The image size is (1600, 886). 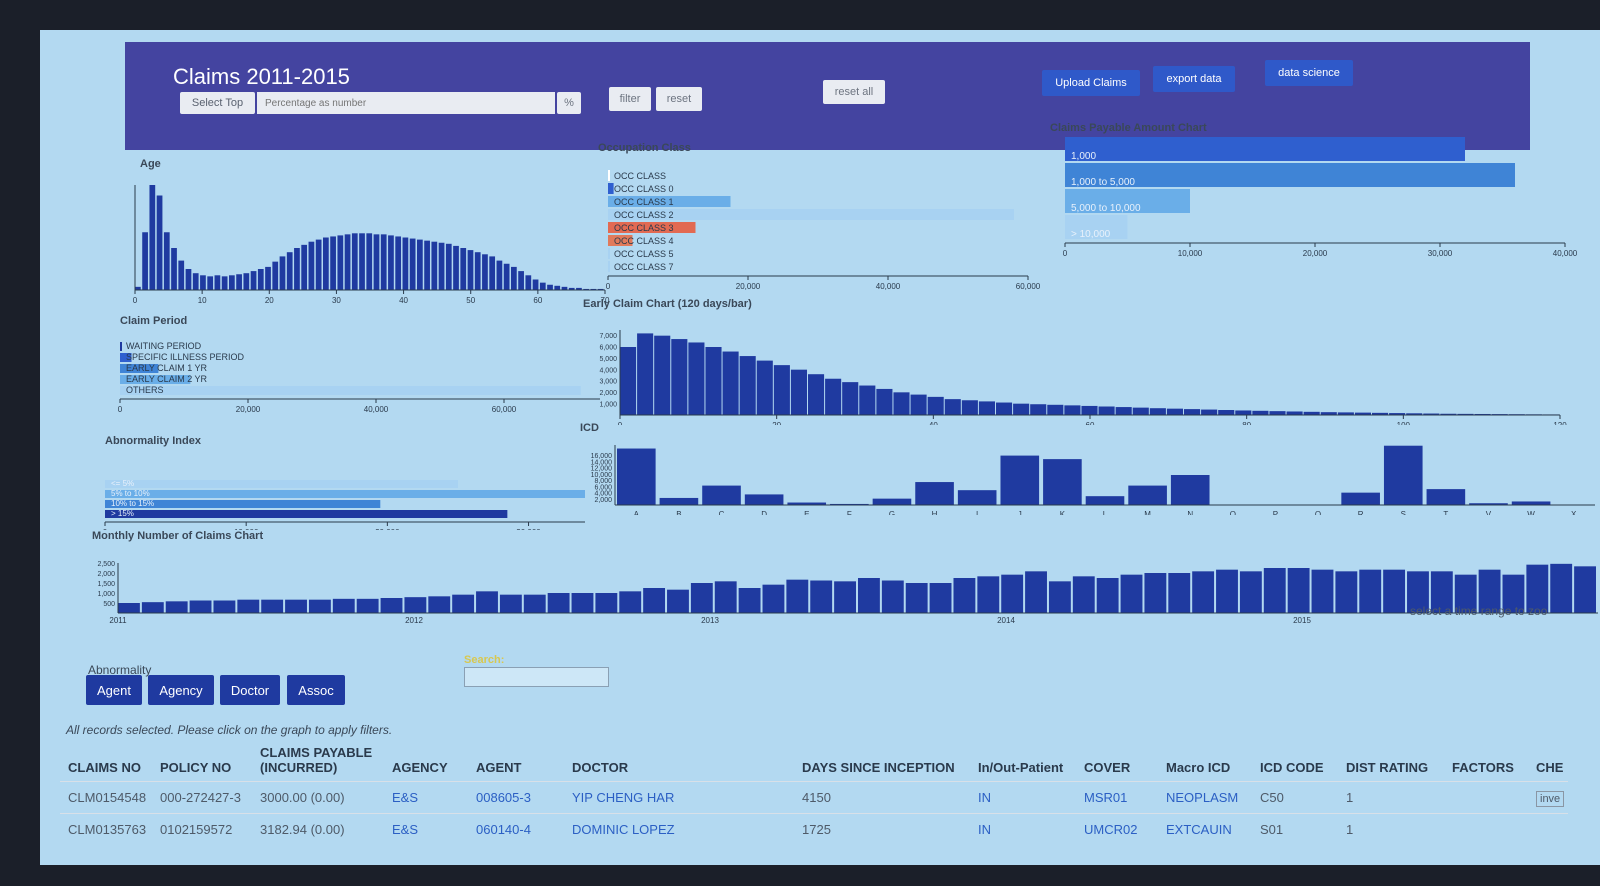 I want to click on filter-button: filter, so click(x=630, y=99).